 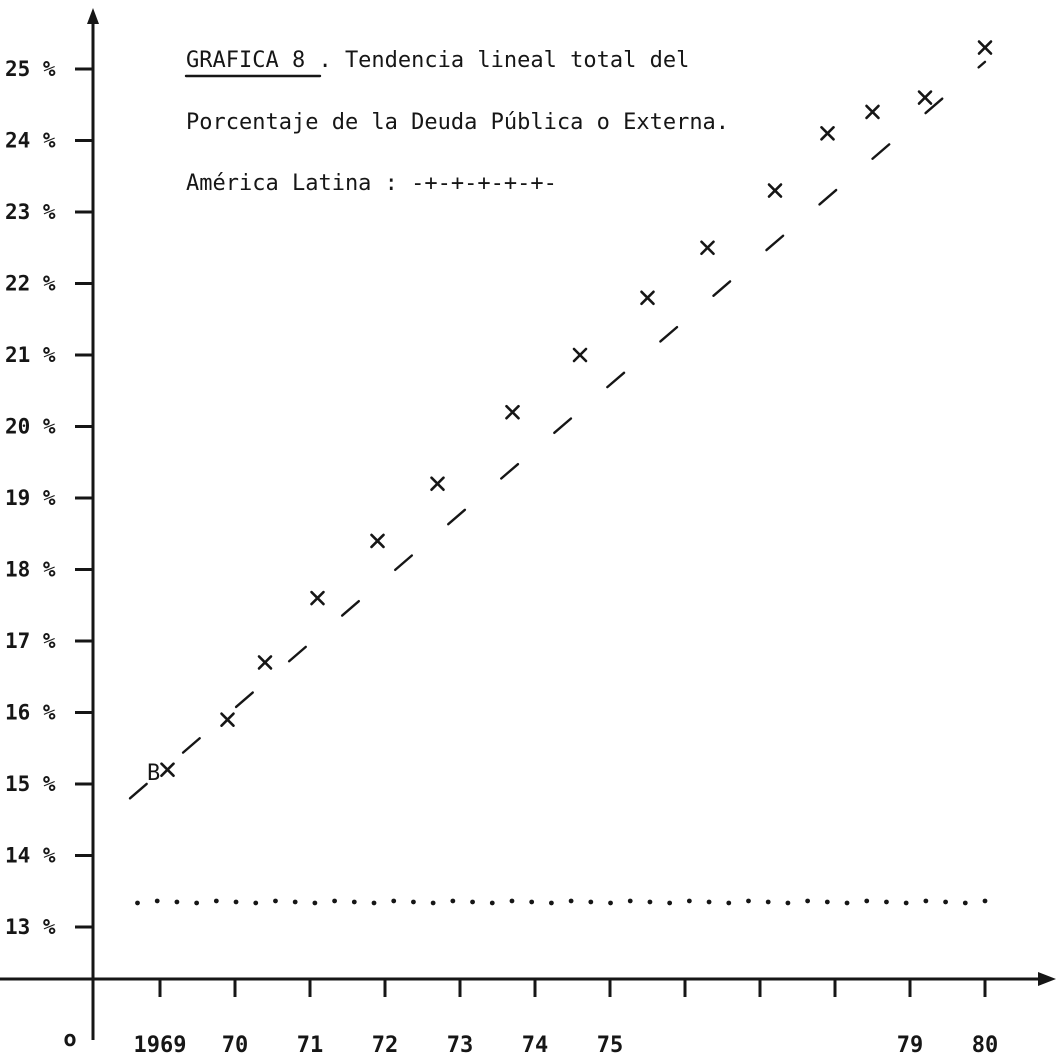 What do you see at coordinates (310, 1045) in the screenshot?
I see `x-tick-label: 71` at bounding box center [310, 1045].